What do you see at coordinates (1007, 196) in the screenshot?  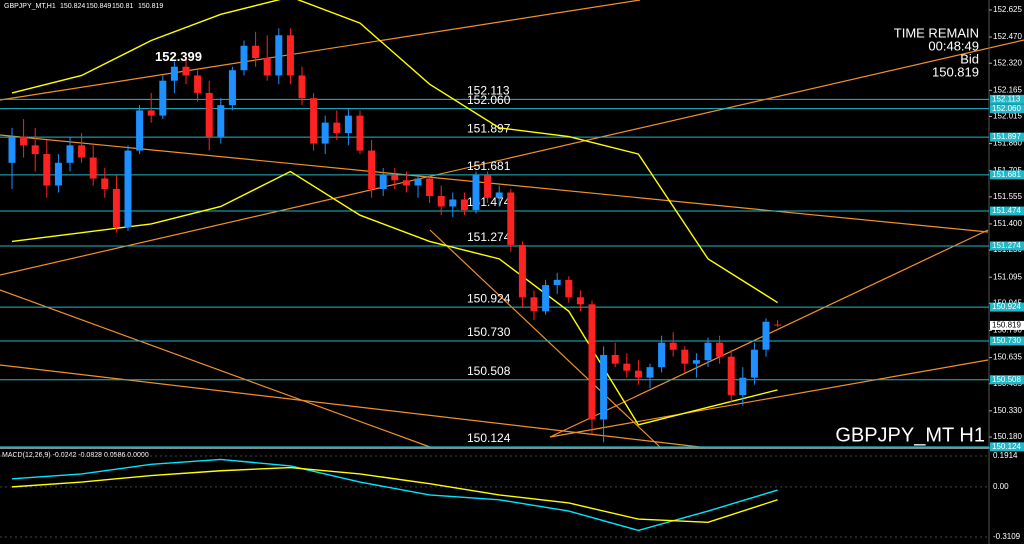 I see `y-tick-label: 151.555` at bounding box center [1007, 196].